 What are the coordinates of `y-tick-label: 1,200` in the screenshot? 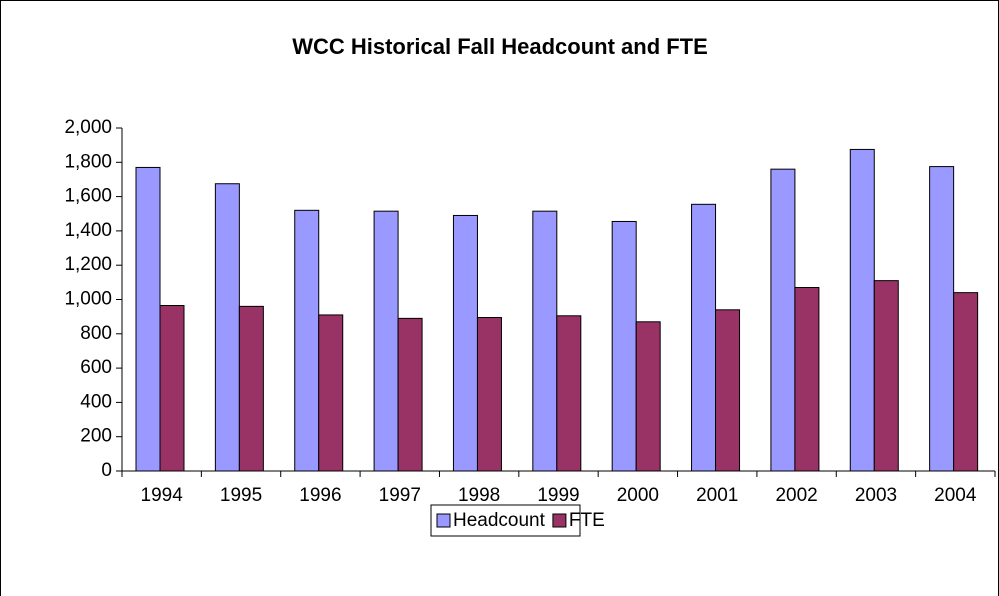 It's located at (88, 264).